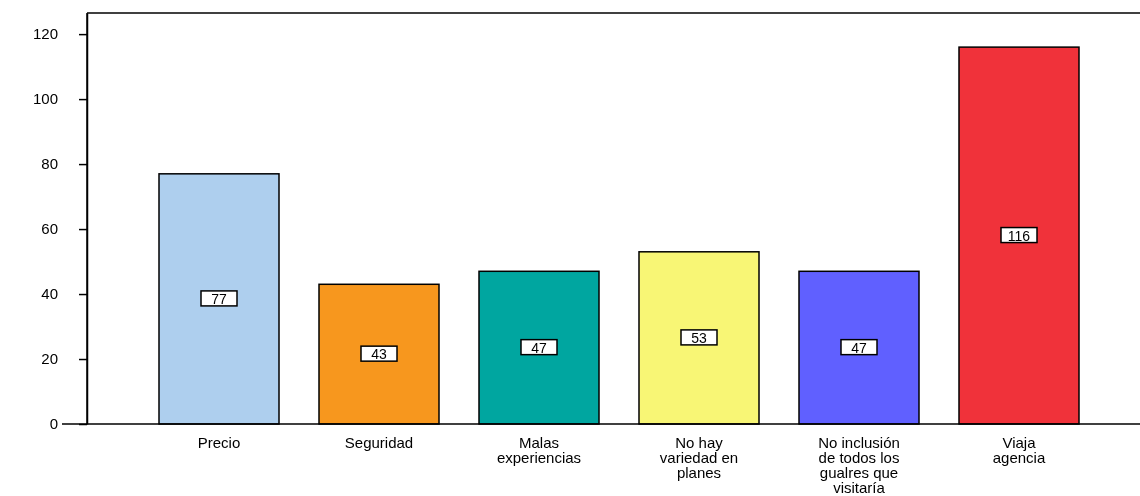 Image resolution: width=1140 pixels, height=496 pixels. Describe the element at coordinates (49, 359) in the screenshot. I see `y-tick-label: 20` at that location.